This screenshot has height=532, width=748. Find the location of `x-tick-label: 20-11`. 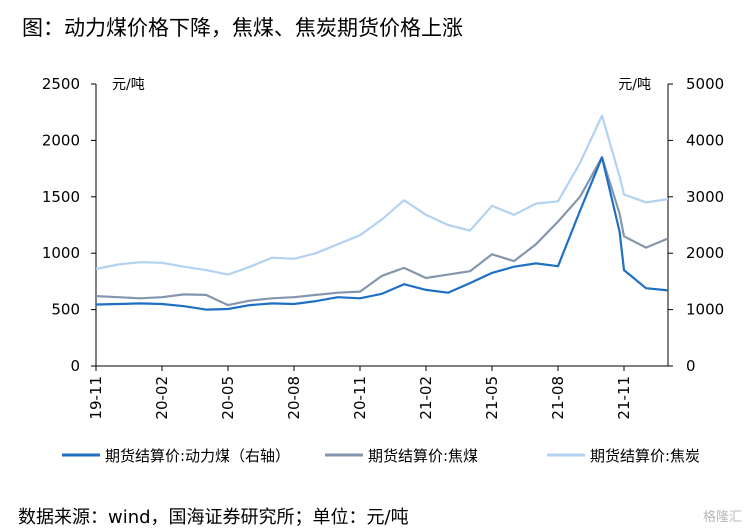

x-tick-label: 20-11 is located at coordinates (360, 398).